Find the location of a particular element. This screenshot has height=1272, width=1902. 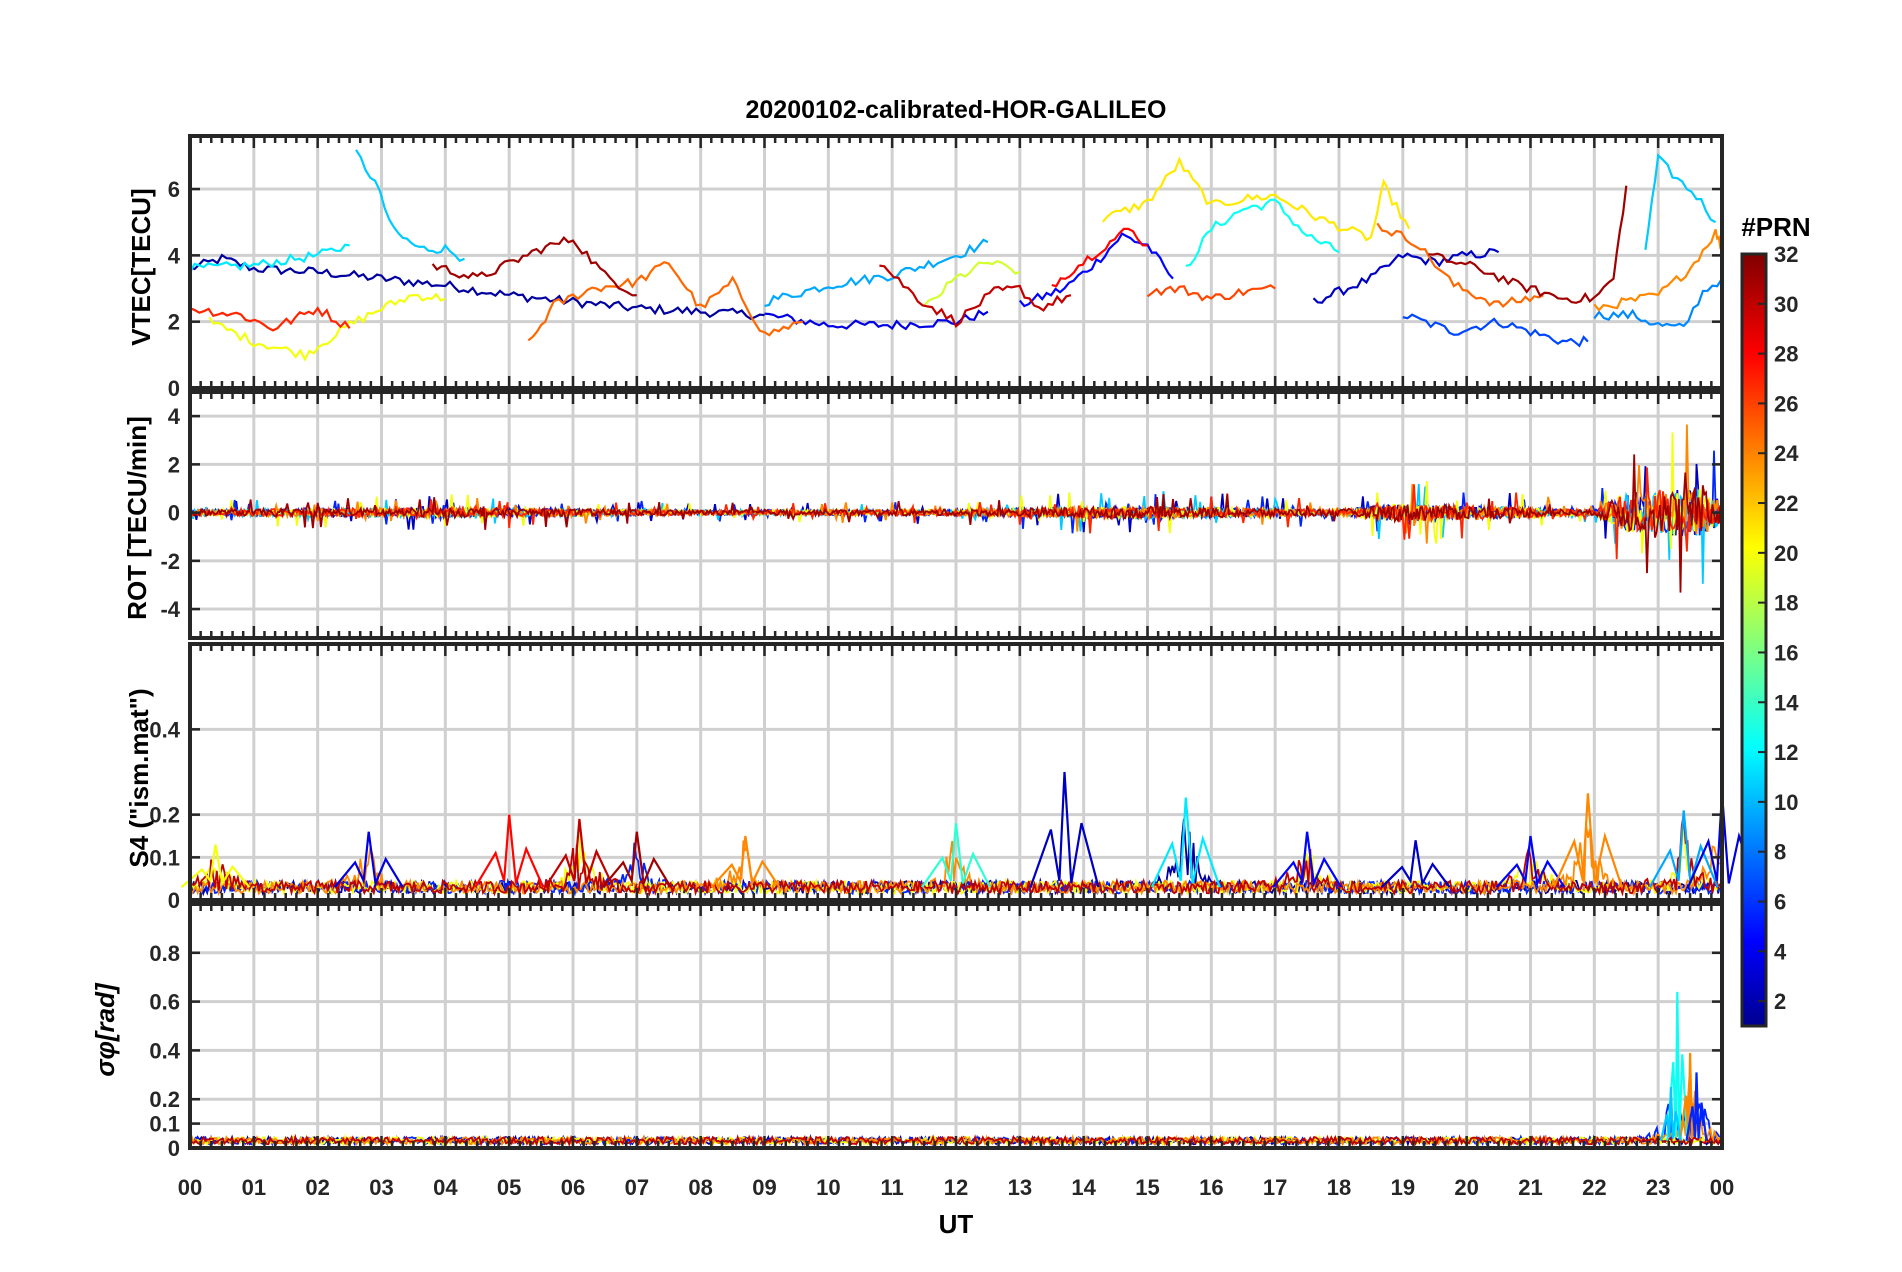

colorbar-tick-label: 16 is located at coordinates (1786, 652).